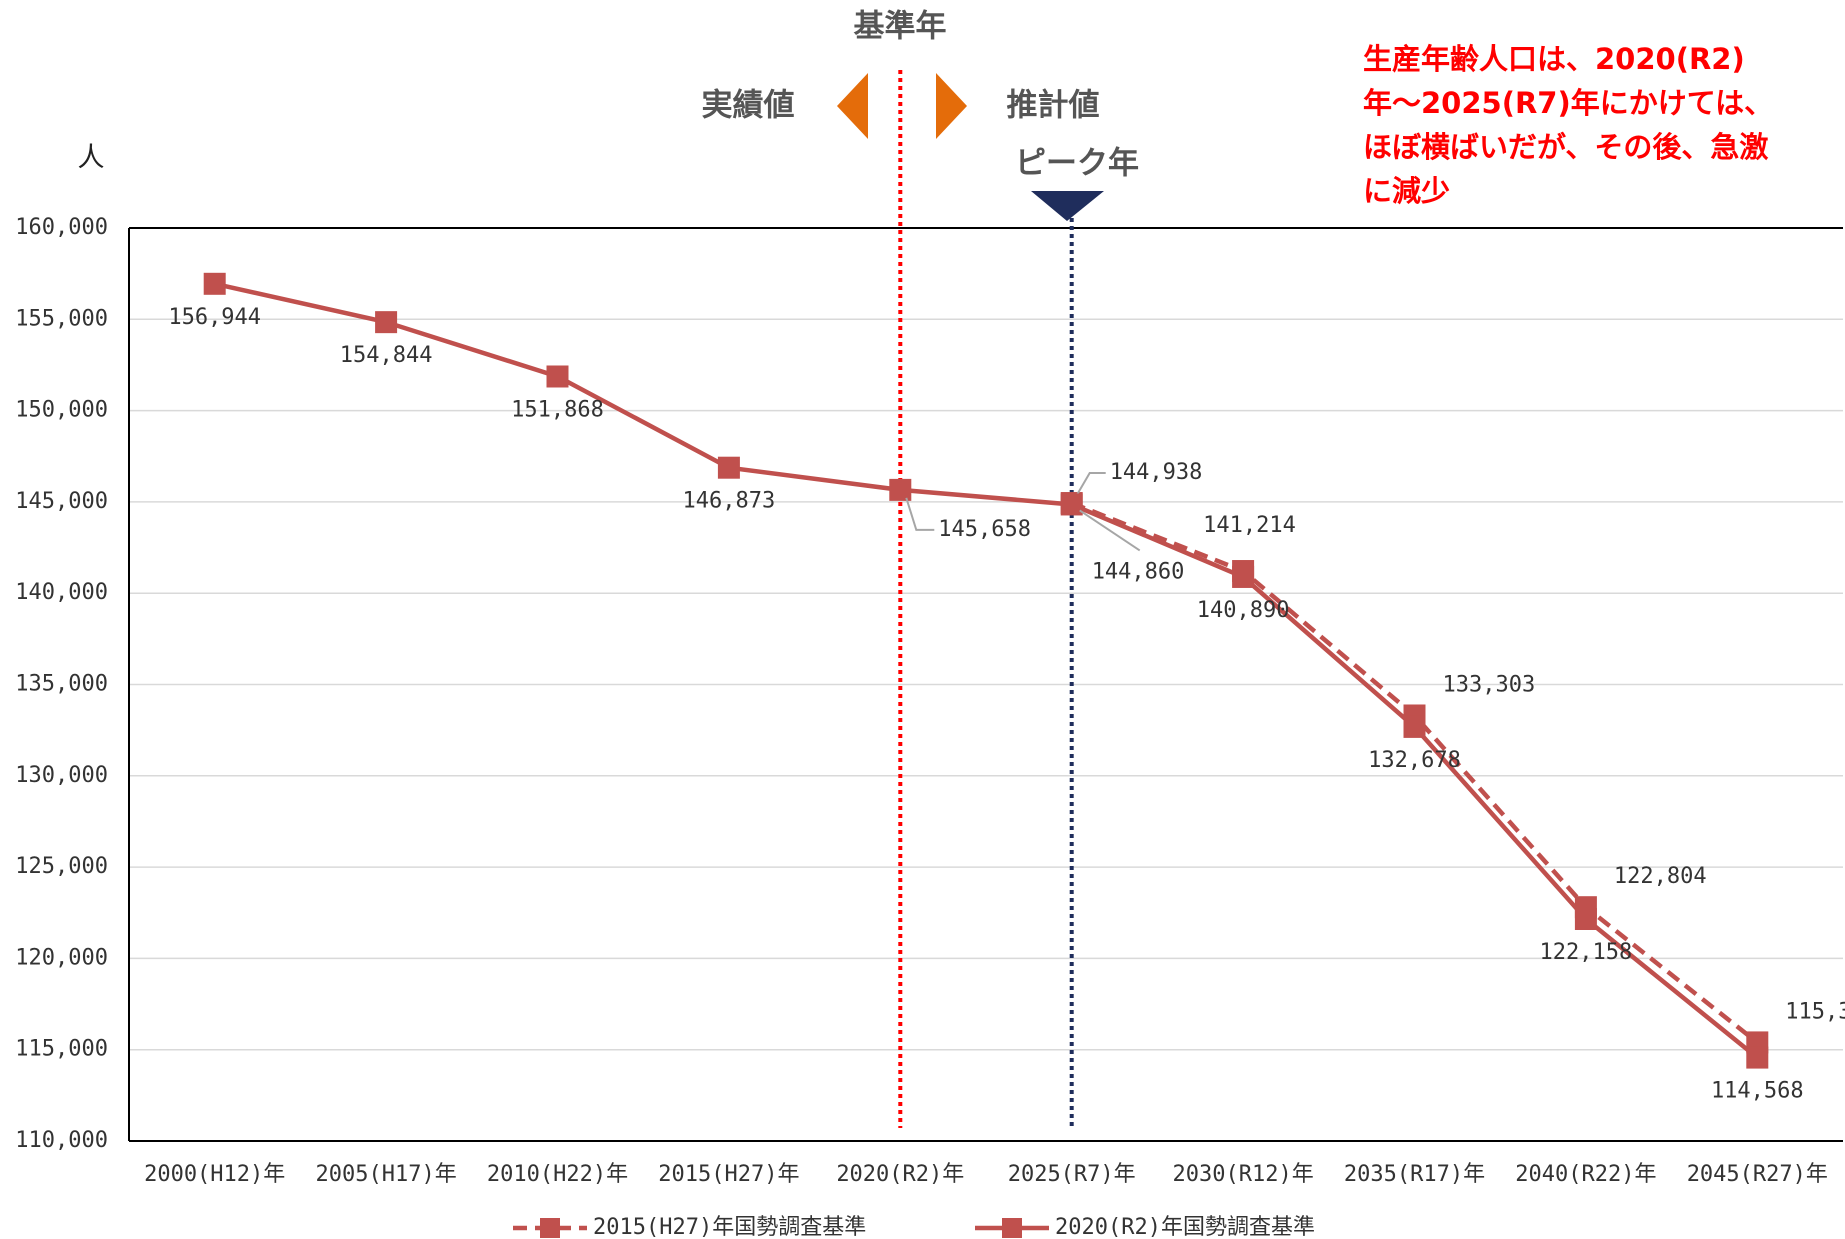 The height and width of the screenshot is (1239, 1845). I want to click on data-label: 145,658, so click(984, 529).